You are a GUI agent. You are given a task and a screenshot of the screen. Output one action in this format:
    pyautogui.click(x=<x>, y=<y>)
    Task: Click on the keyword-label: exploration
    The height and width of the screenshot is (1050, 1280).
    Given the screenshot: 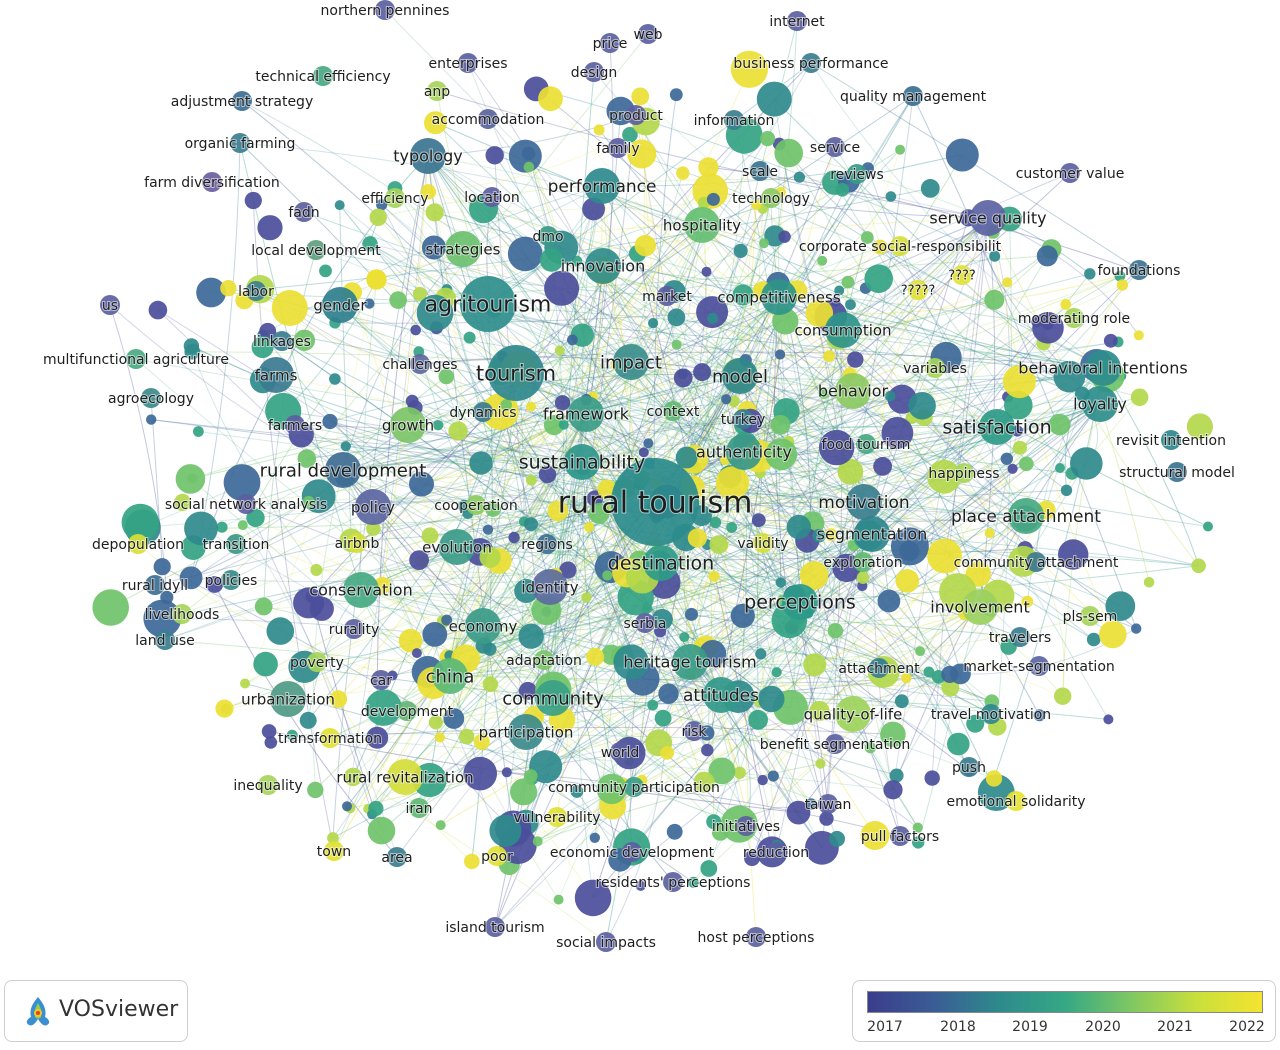 What is the action you would take?
    pyautogui.click(x=862, y=563)
    